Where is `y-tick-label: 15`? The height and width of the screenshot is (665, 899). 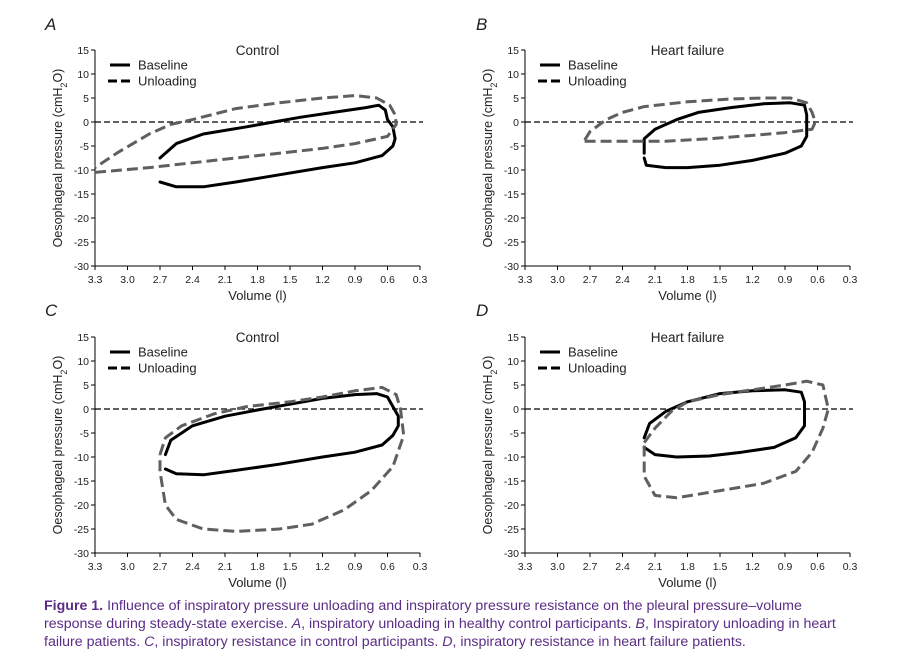
y-tick-label: 15 is located at coordinates (513, 51).